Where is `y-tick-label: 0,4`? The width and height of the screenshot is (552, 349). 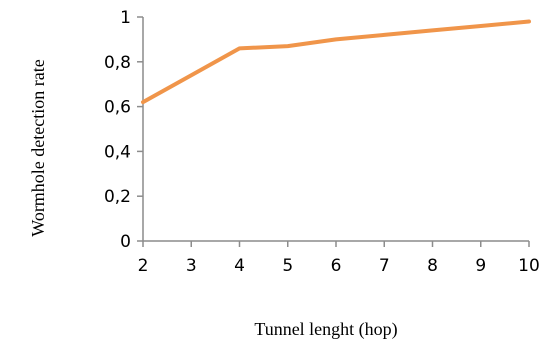 y-tick-label: 0,4 is located at coordinates (117, 152).